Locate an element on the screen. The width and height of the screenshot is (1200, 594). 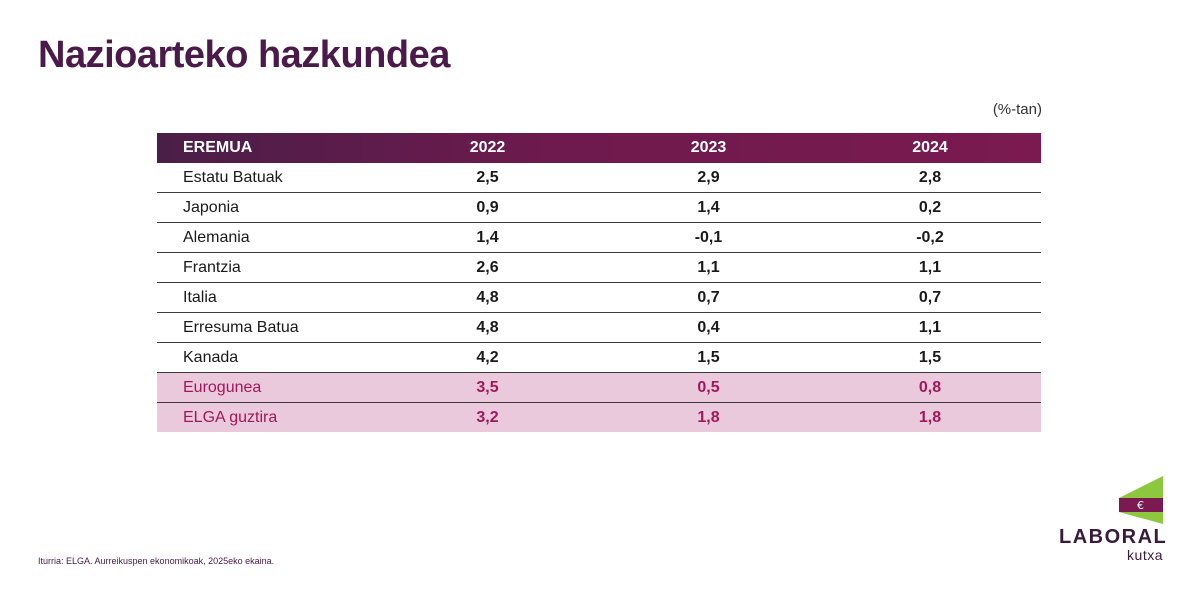
cell-2024: 2,8 is located at coordinates (930, 177).